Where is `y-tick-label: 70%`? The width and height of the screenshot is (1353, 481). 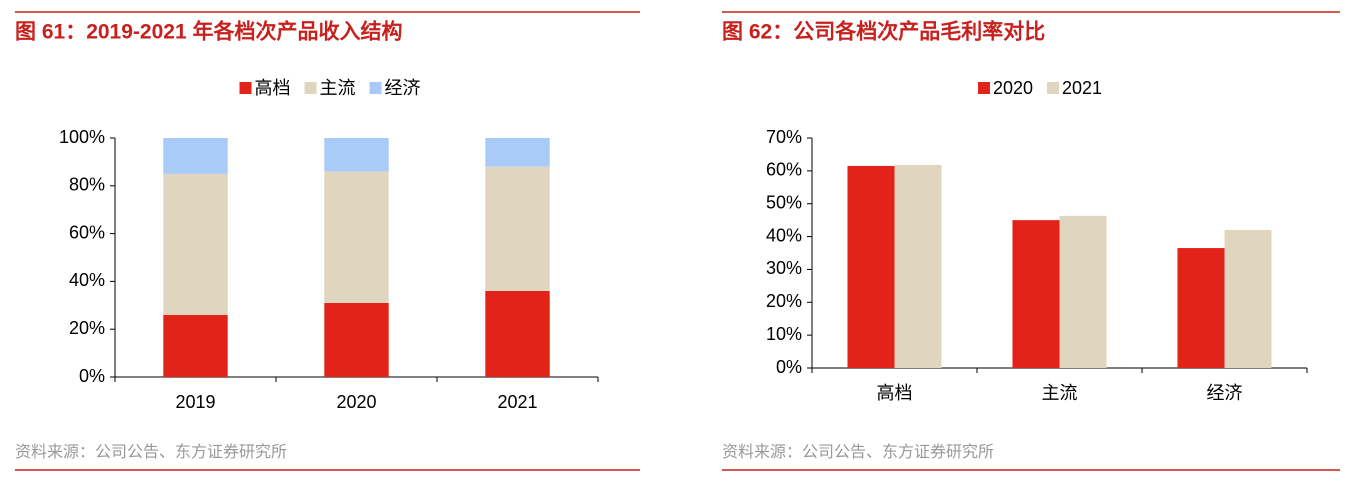
y-tick-label: 70% is located at coordinates (784, 137).